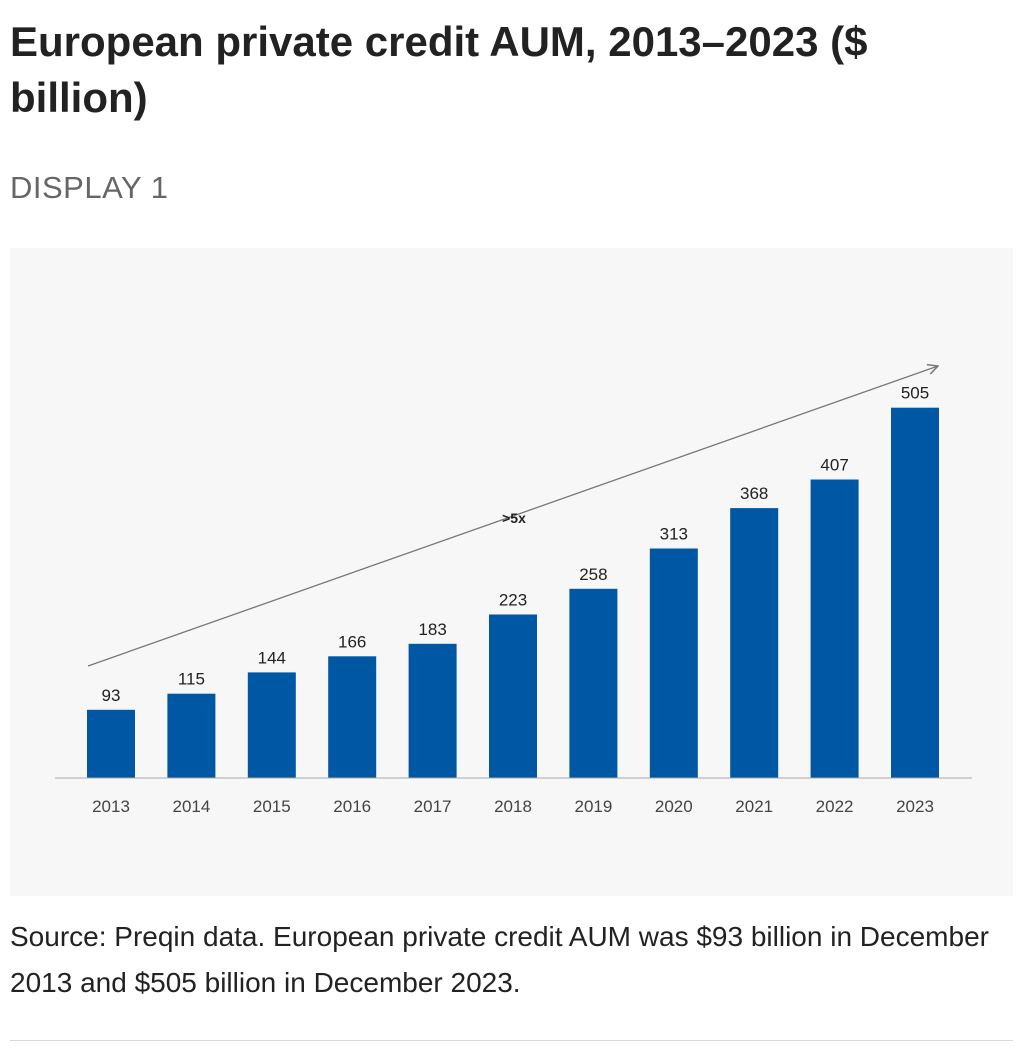  Describe the element at coordinates (352, 641) in the screenshot. I see `value-label-2016: 166` at that location.